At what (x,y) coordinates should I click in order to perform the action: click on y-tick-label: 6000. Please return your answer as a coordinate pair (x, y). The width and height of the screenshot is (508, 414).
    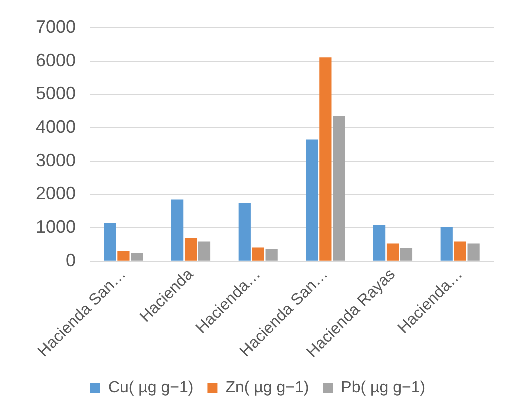
    Looking at the image, I should click on (56, 60).